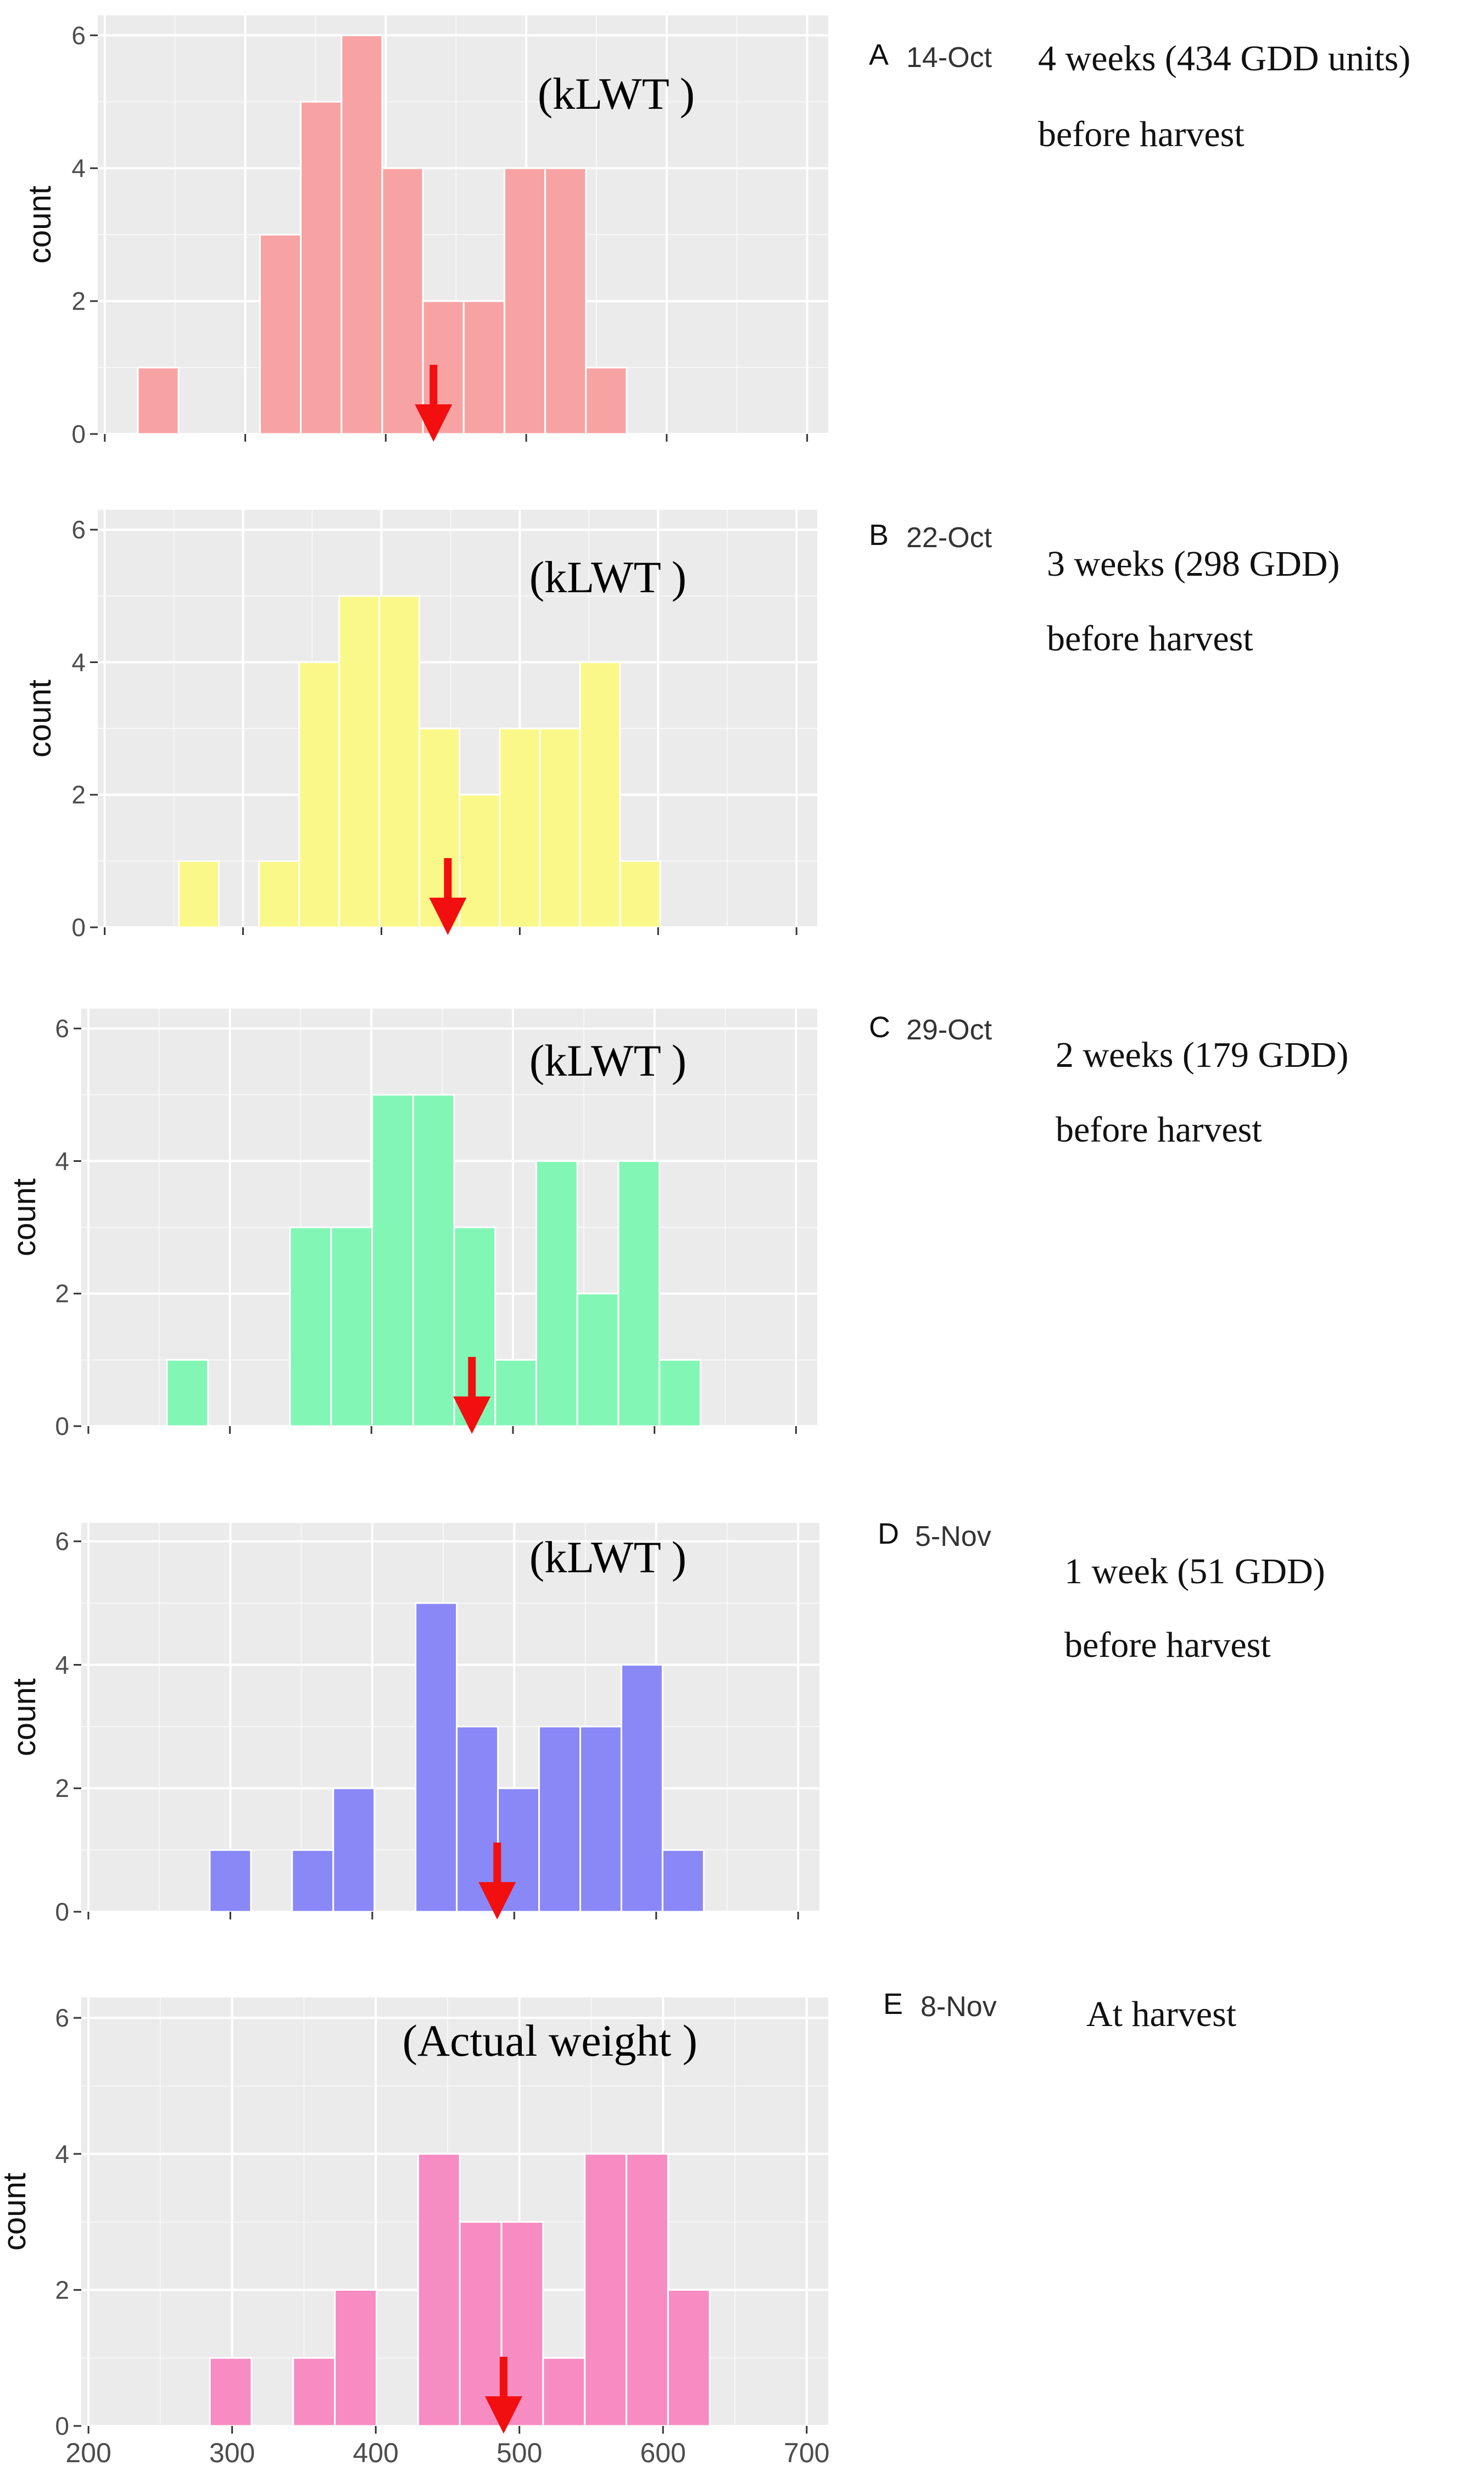  Describe the element at coordinates (88, 2452) in the screenshot. I see `x-tick-label: 200` at that location.